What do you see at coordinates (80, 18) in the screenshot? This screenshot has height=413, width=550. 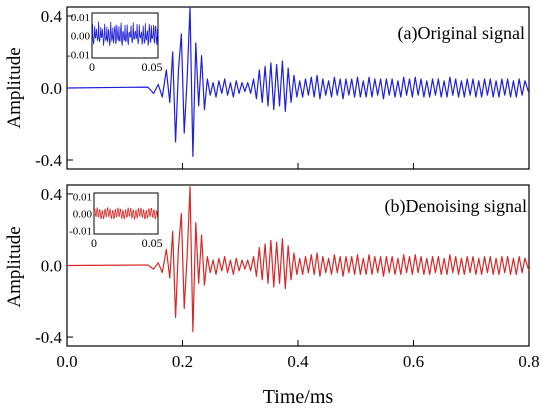 I see `panel-a-inset-y-label: 0.01` at bounding box center [80, 18].